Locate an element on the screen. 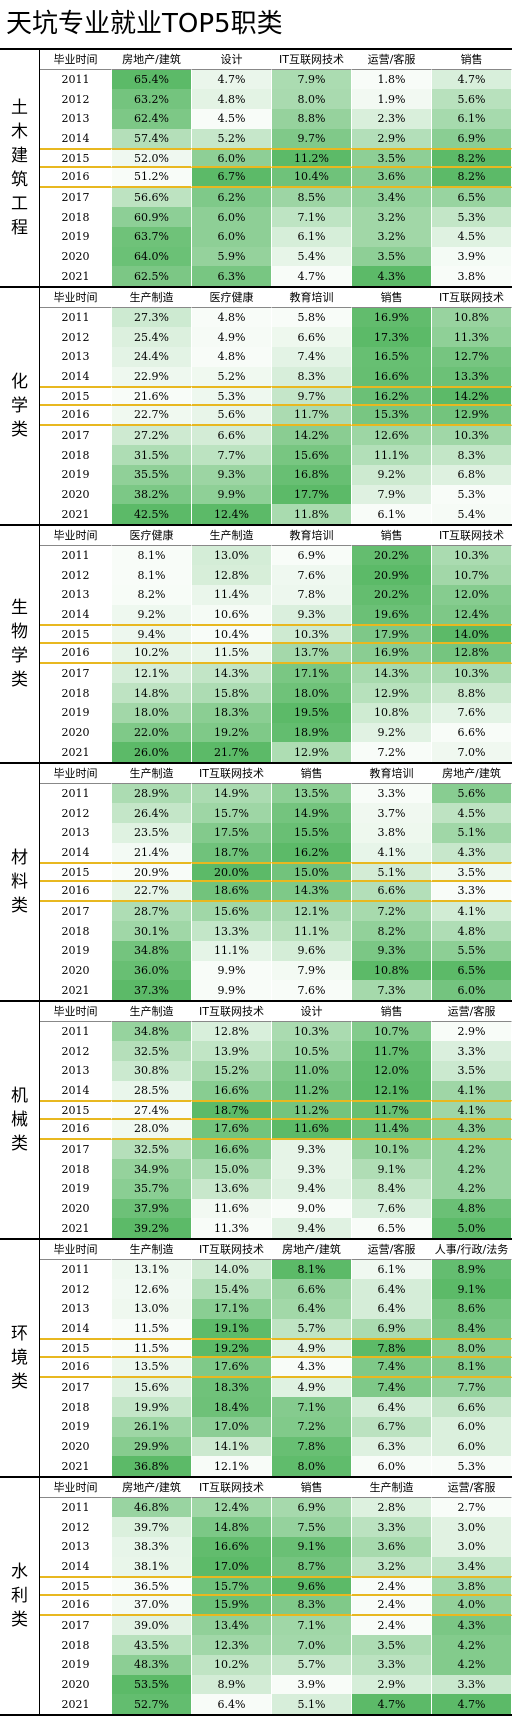  year-cell: 2012 is located at coordinates (76, 1289).